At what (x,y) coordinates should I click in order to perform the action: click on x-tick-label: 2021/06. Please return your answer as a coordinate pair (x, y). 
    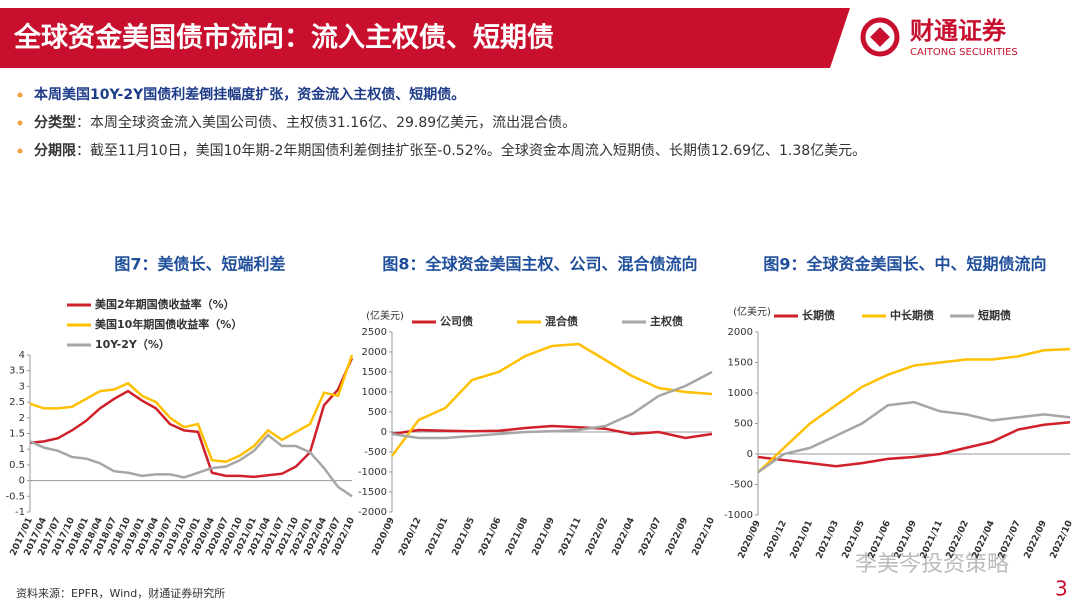
    Looking at the image, I should click on (490, 536).